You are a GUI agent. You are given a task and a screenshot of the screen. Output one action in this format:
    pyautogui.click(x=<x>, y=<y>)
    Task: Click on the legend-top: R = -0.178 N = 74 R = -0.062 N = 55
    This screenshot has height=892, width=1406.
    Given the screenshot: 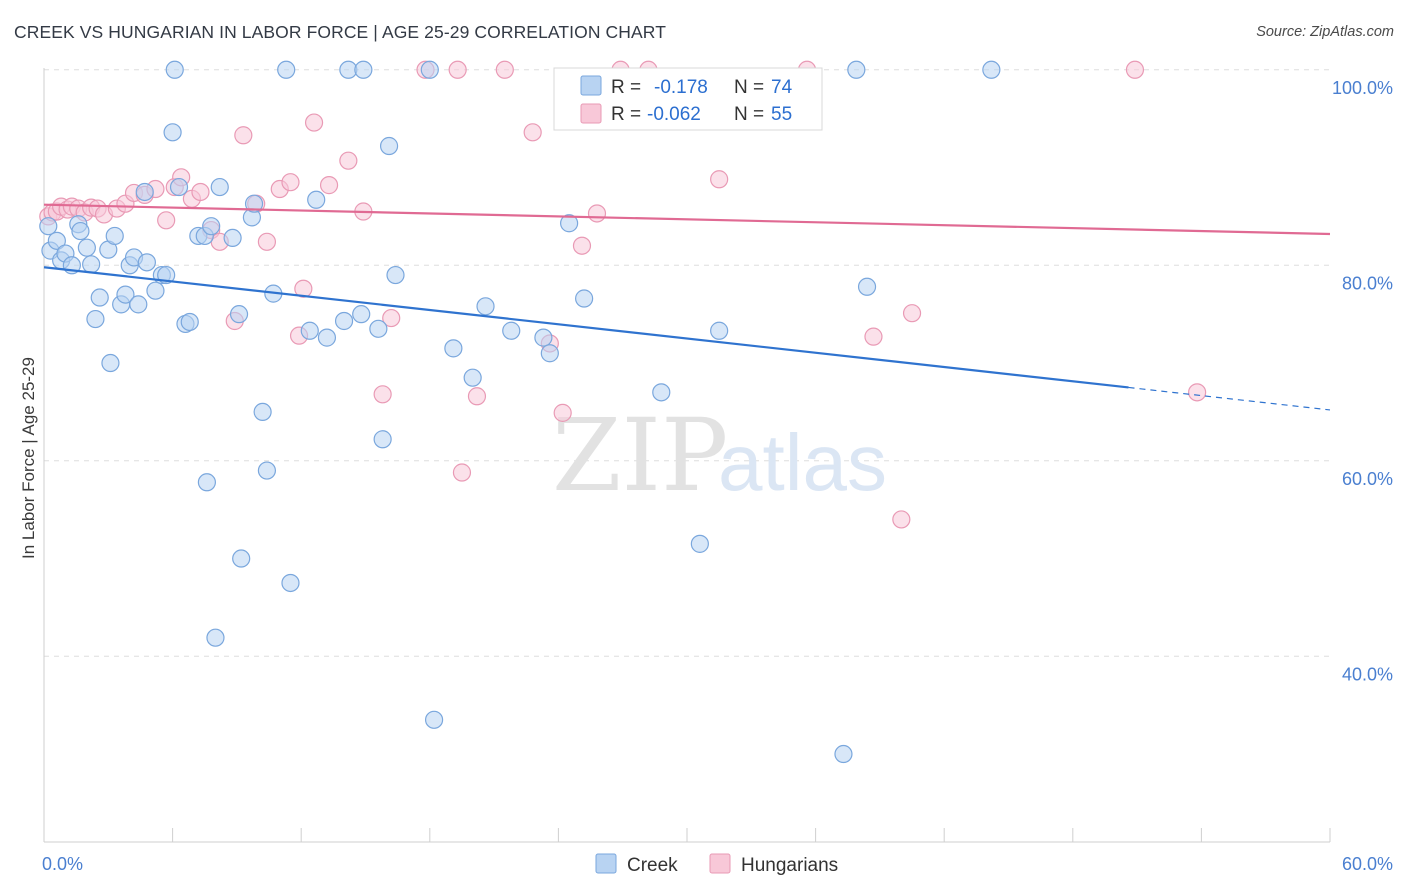 What is the action you would take?
    pyautogui.click(x=688, y=99)
    